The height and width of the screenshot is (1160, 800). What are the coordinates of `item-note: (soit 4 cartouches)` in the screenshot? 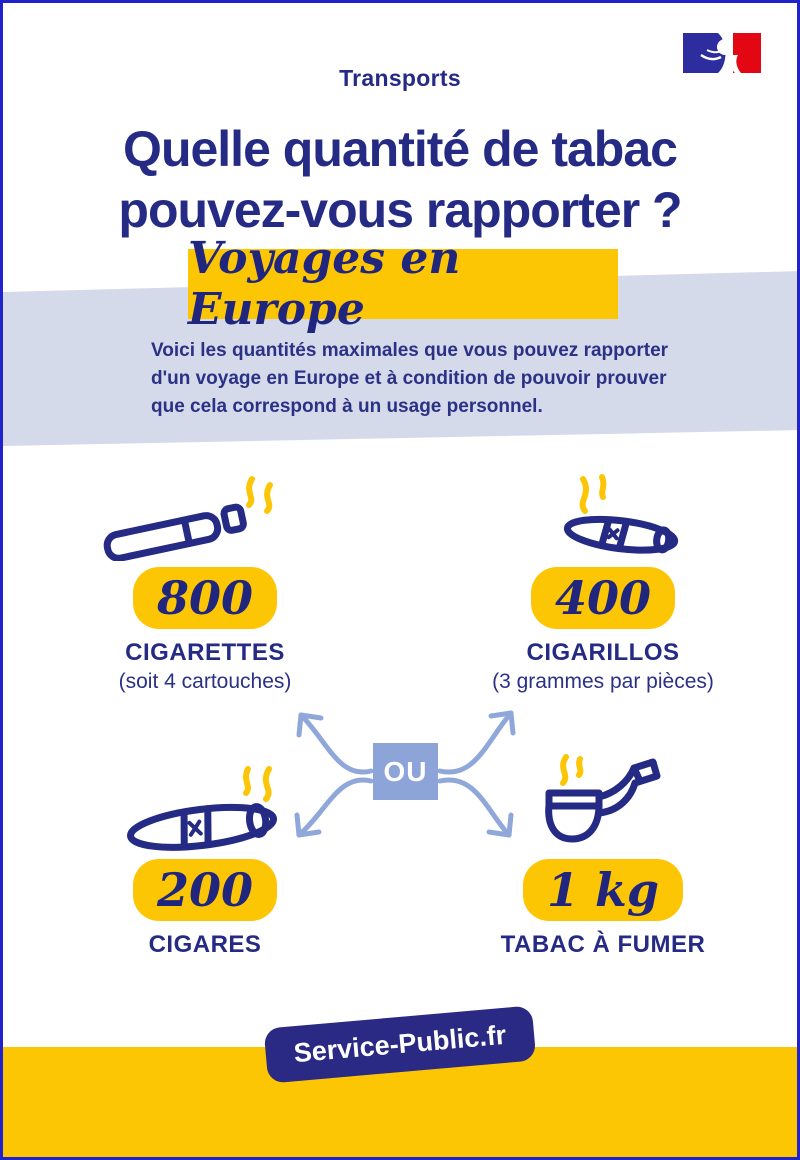 It's located at (205, 681).